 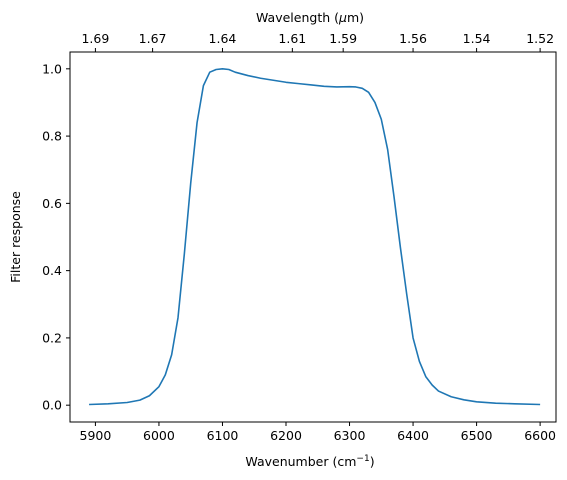 What do you see at coordinates (56, 237) in the screenshot?
I see `left-ticks: 0.0 0.2 0.4 0.6 0.8 1.0` at bounding box center [56, 237].